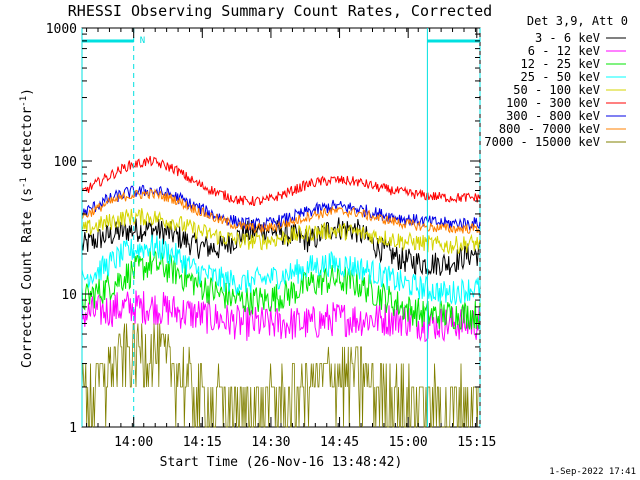 The height and width of the screenshot is (480, 640). Describe the element at coordinates (24, 101) in the screenshot. I see `y-label-sup-2: -1` at that location.